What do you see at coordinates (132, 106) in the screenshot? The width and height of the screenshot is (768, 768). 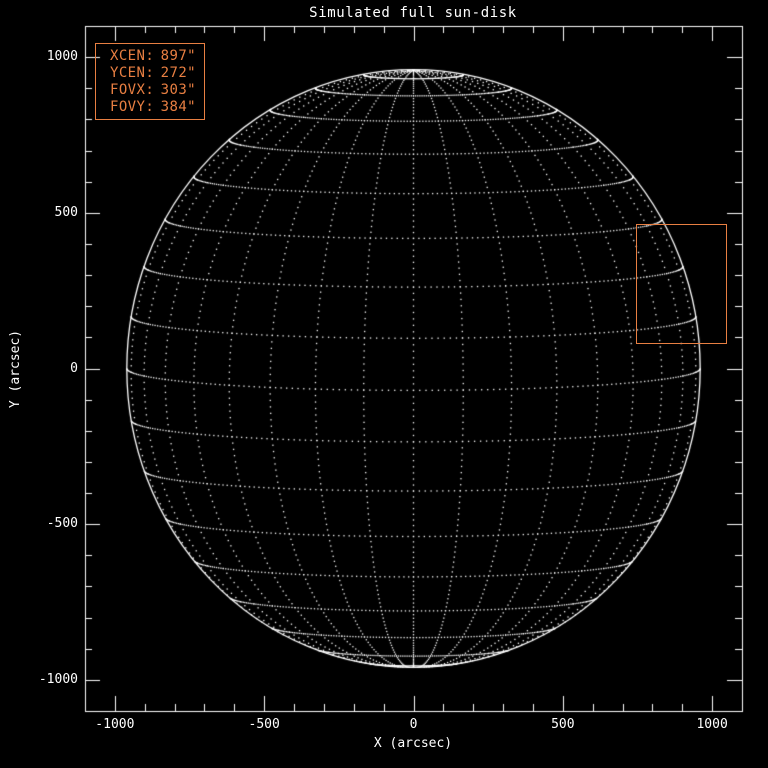 I see `info-label: FOVY:` at bounding box center [132, 106].